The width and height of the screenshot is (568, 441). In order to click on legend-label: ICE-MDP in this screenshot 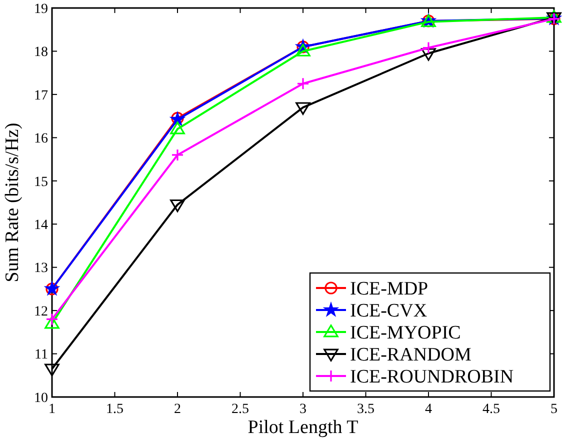, I will do `click(389, 289)`.